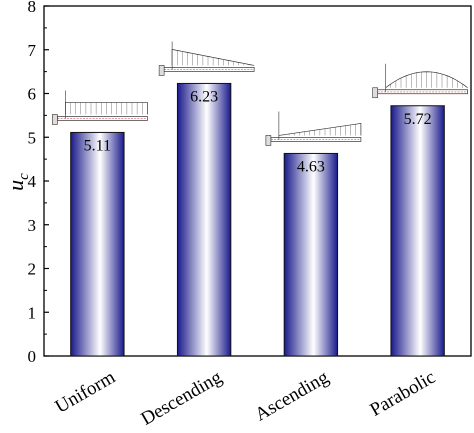 This screenshot has width=474, height=433. What do you see at coordinates (291, 396) in the screenshot?
I see `category-label: Ascending` at bounding box center [291, 396].